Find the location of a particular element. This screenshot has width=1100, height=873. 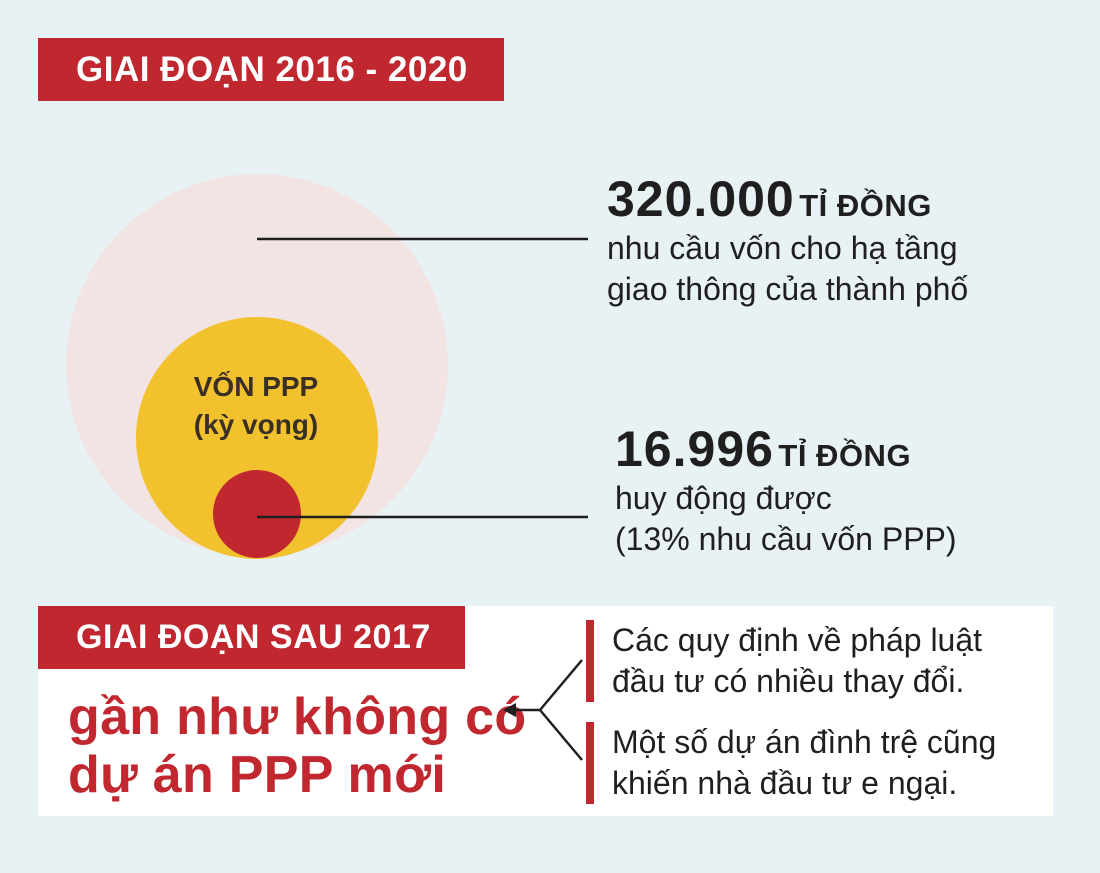

ppp-raised-number: 16.996 is located at coordinates (694, 449).